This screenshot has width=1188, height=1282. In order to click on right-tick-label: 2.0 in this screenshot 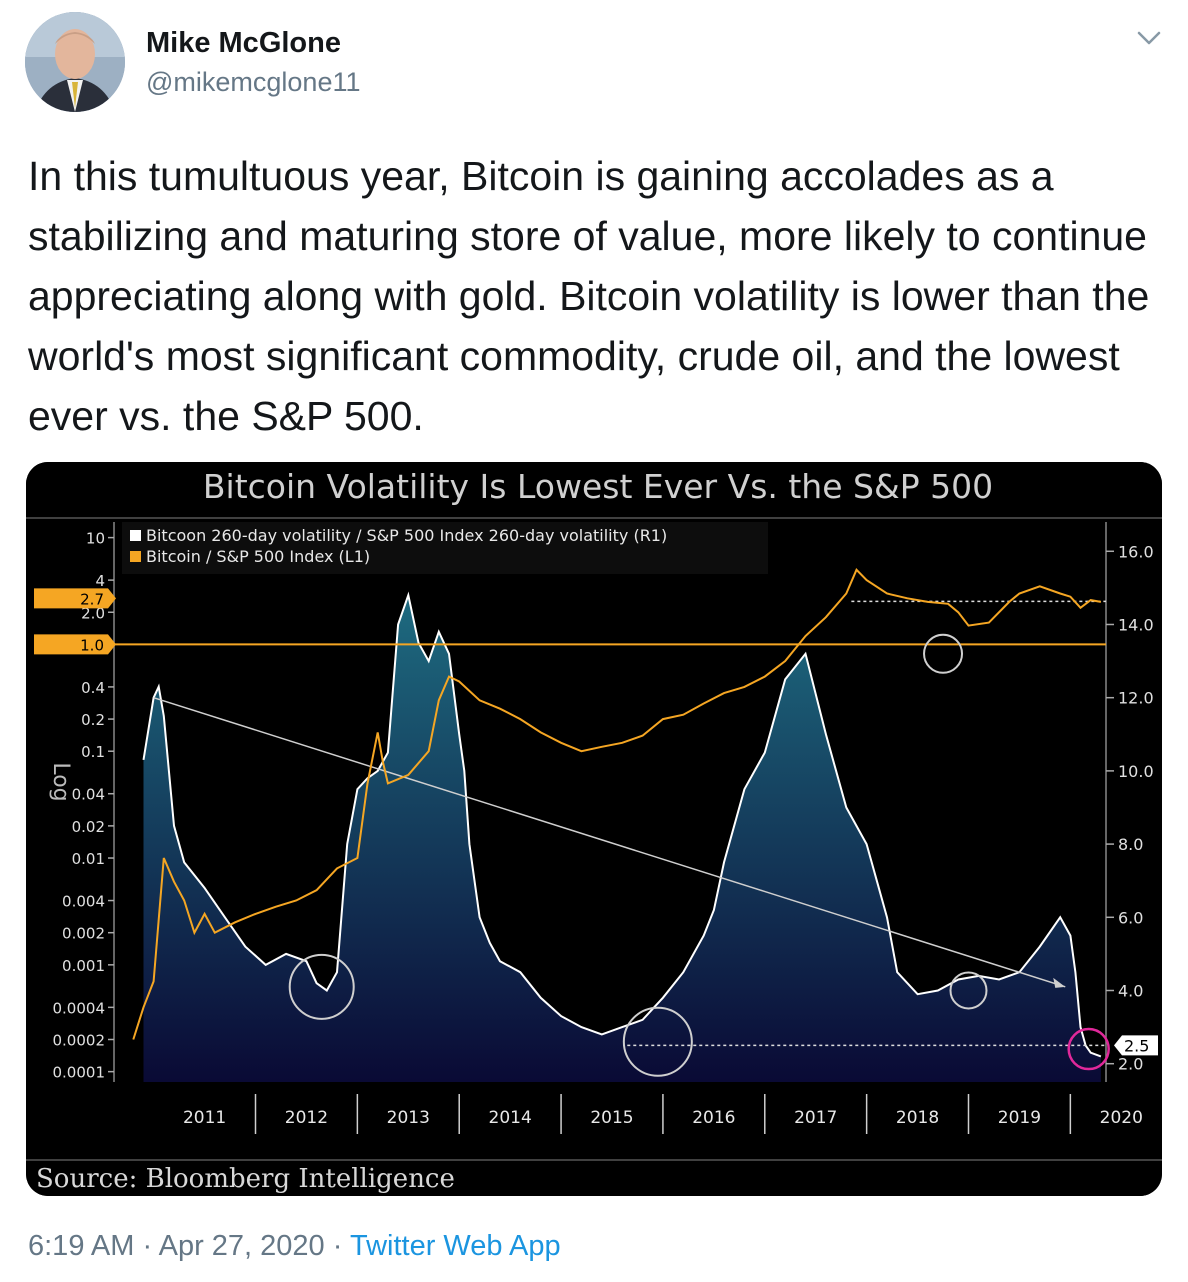, I will do `click(1130, 1064)`.